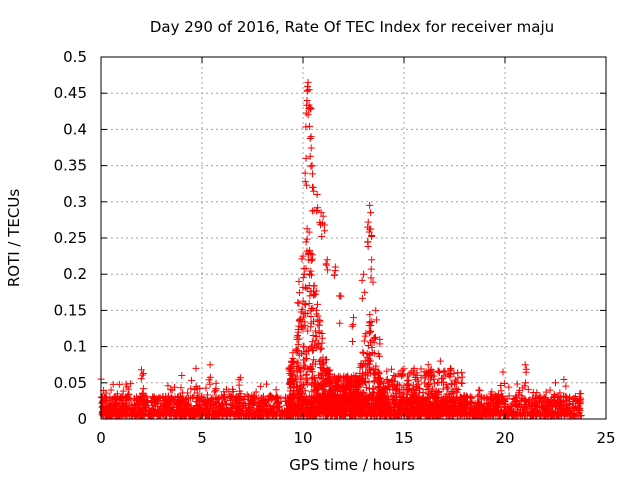  I want to click on y-tick-label: 0.4, so click(75, 129).